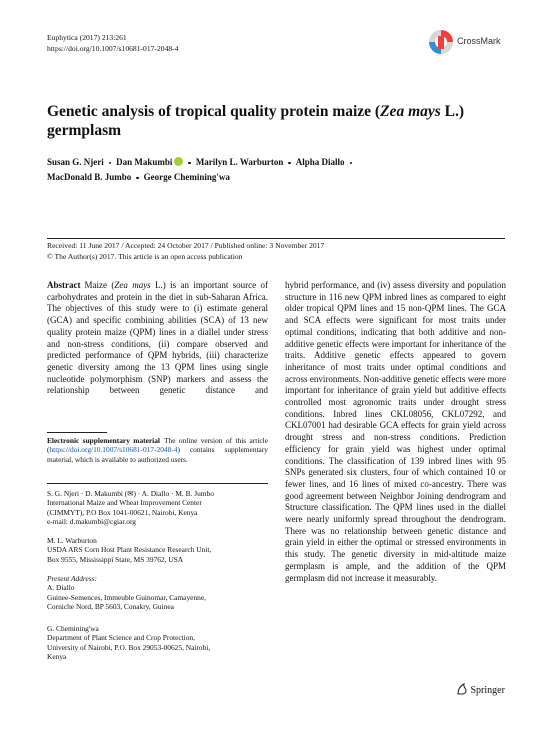  What do you see at coordinates (144, 162) in the screenshot?
I see `author: Dan Makumbi` at bounding box center [144, 162].